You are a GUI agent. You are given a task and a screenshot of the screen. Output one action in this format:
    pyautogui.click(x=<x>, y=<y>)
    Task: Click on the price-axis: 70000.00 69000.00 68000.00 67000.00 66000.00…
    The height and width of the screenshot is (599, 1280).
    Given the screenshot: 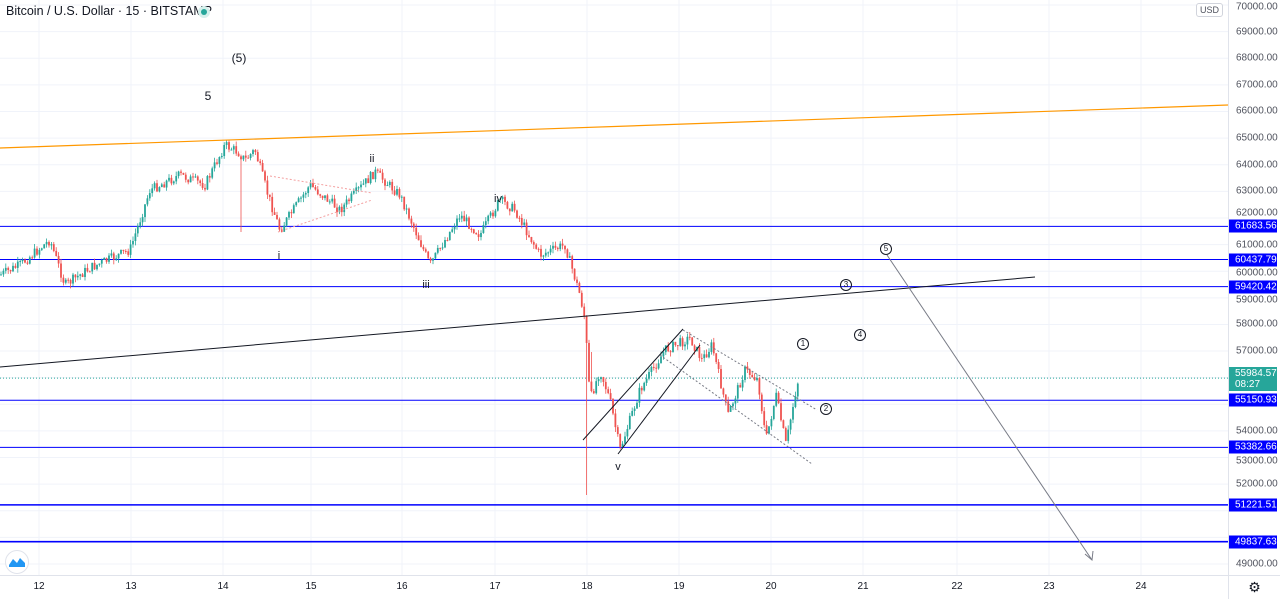 What is the action you would take?
    pyautogui.click(x=1254, y=287)
    